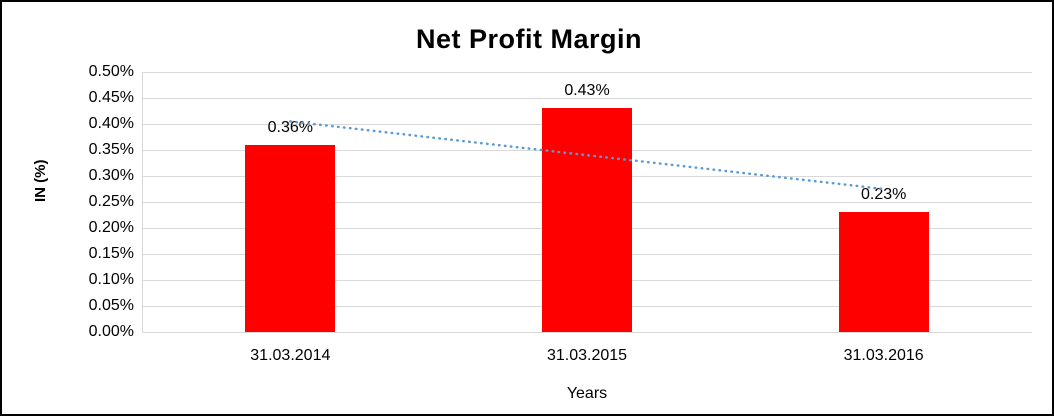 This screenshot has height=416, width=1054. What do you see at coordinates (587, 355) in the screenshot?
I see `x-axis-tick-label: 31.03.2015` at bounding box center [587, 355].